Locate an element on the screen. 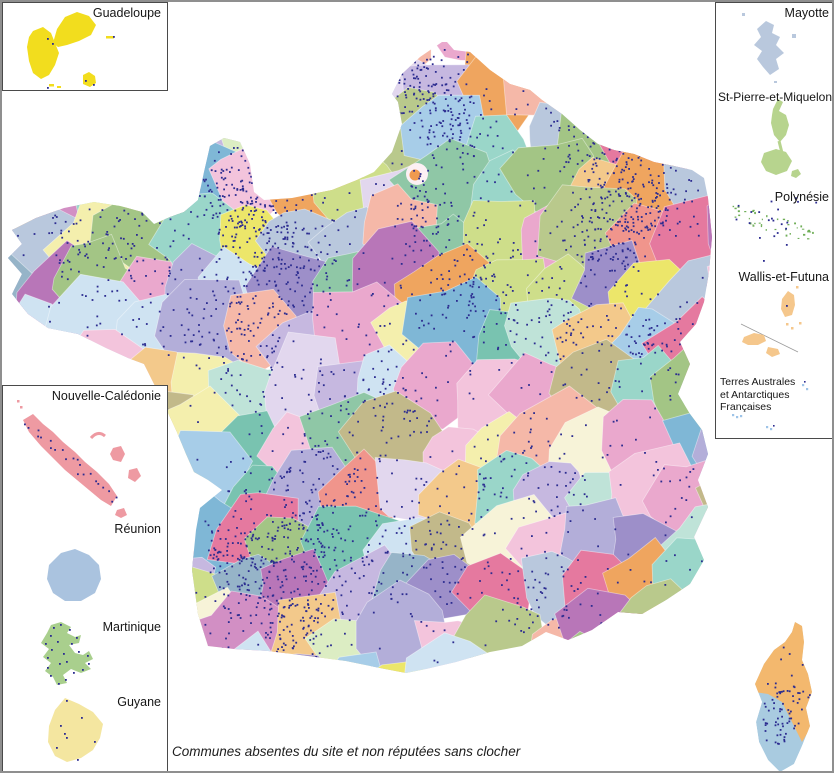  martinique-map is located at coordinates (67, 653).